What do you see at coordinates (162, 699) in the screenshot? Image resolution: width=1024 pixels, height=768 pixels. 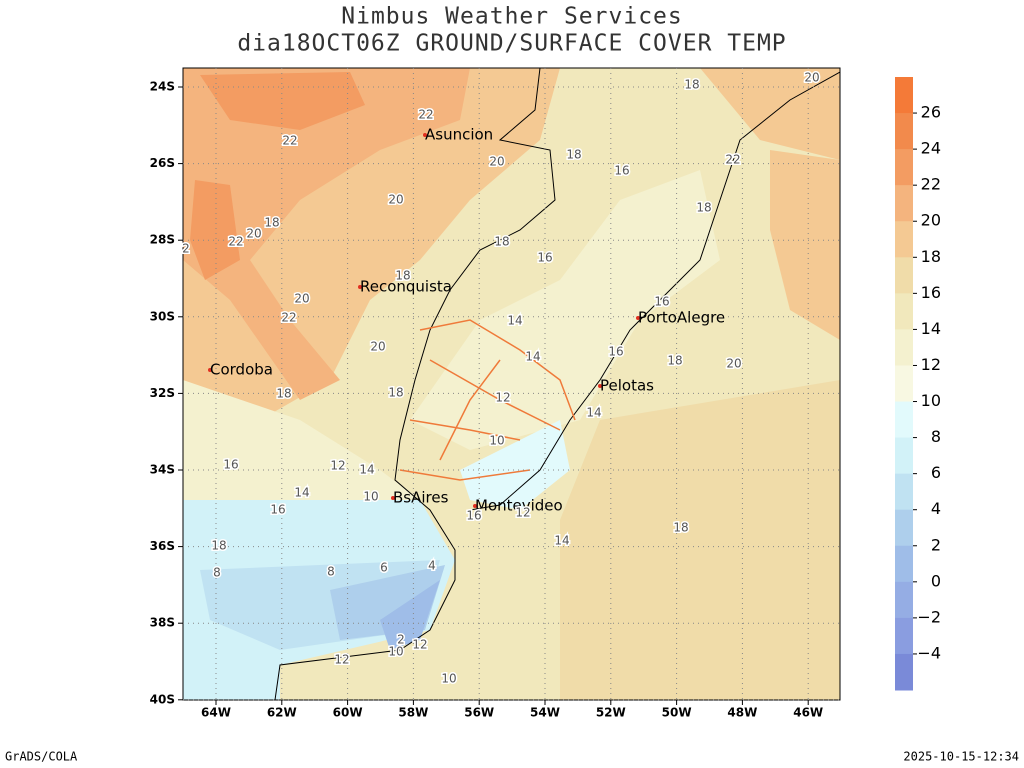 I see `lat-label: 40S` at bounding box center [162, 699].